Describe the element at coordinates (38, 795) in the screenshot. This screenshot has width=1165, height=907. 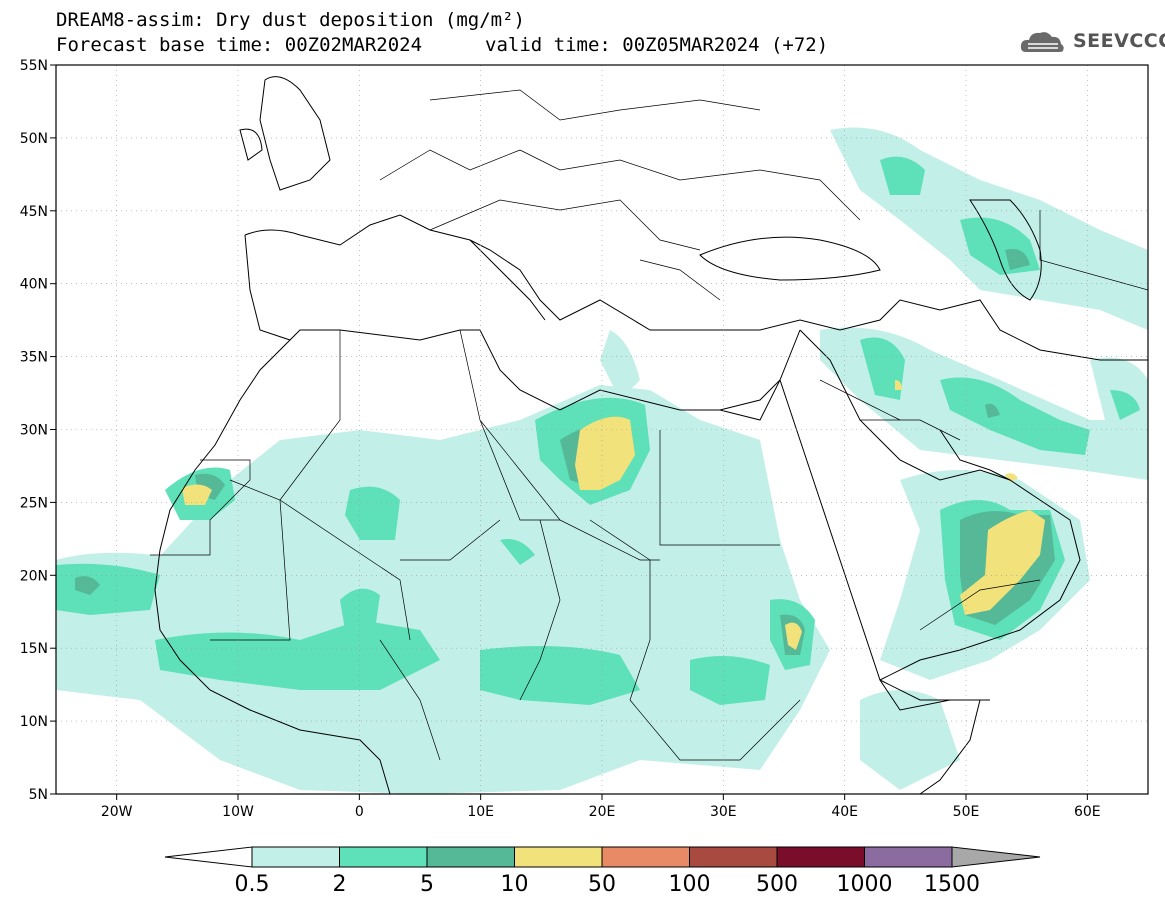
I see `lat-label: 5N` at that location.